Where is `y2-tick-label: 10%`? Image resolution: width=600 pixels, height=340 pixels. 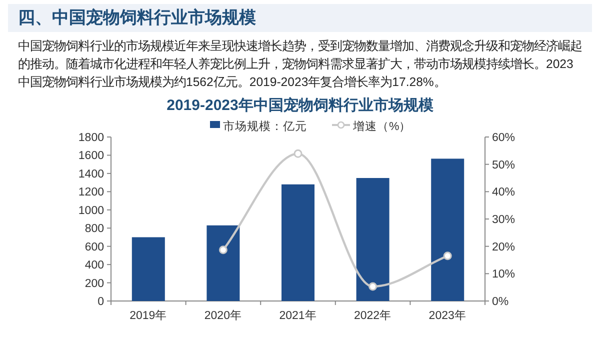
y2-tick-label: 10% is located at coordinates (504, 274).